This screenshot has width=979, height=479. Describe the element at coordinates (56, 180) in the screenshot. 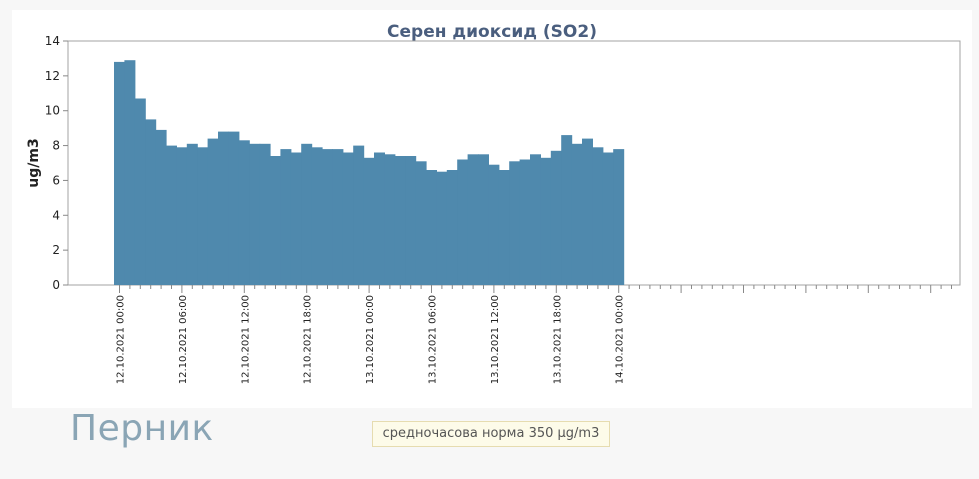

I see `y-tick-label: 6` at that location.